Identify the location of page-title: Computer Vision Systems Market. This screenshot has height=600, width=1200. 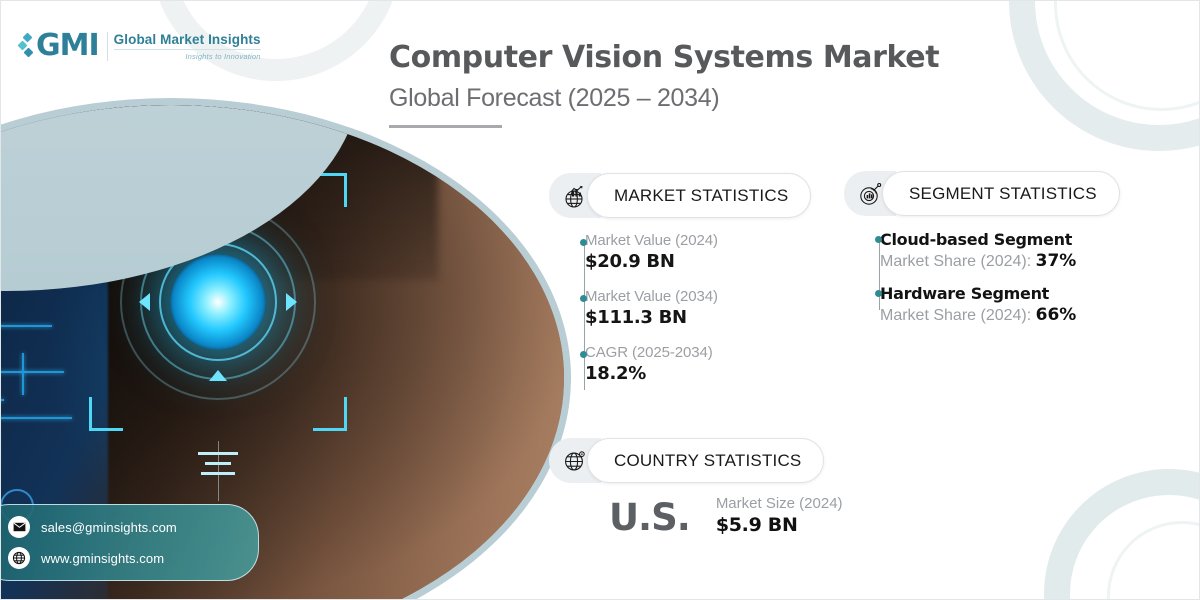
(664, 57).